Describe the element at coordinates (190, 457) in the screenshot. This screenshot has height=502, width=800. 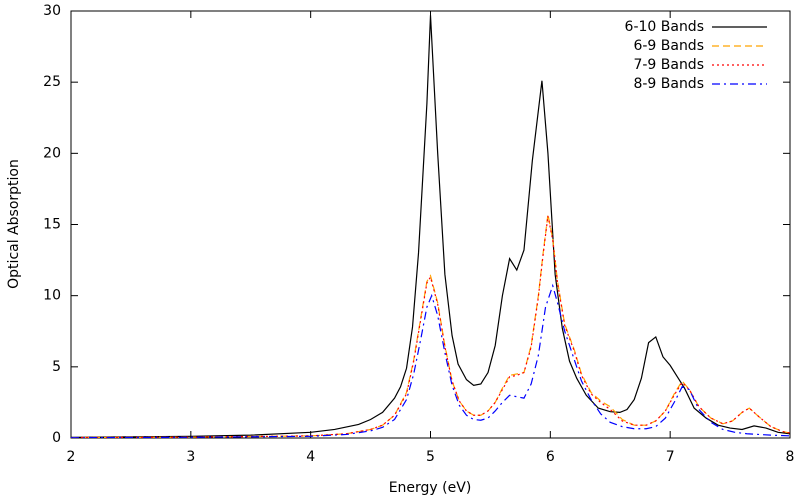
I see `x-tick-label: 3` at that location.